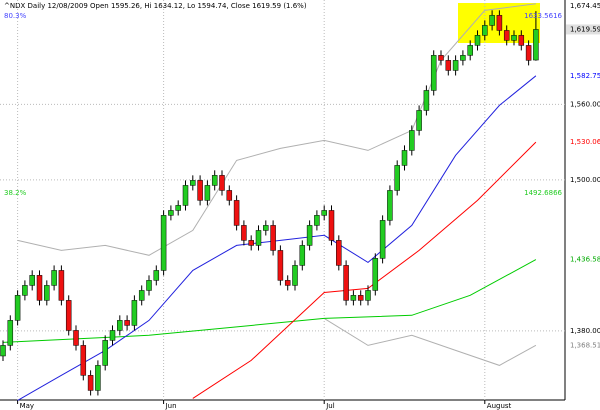  What do you see at coordinates (585, 76) in the screenshot?
I see `price-label: 1,582.75` at bounding box center [585, 76].